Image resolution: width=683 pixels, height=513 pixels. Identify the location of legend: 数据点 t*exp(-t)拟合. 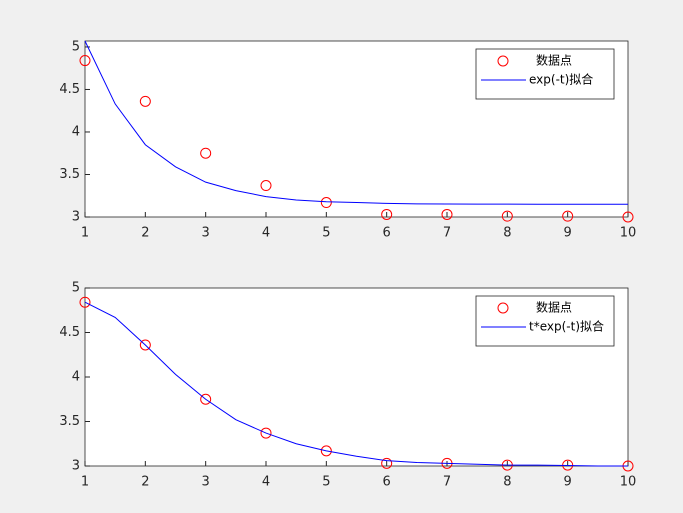
(545, 321).